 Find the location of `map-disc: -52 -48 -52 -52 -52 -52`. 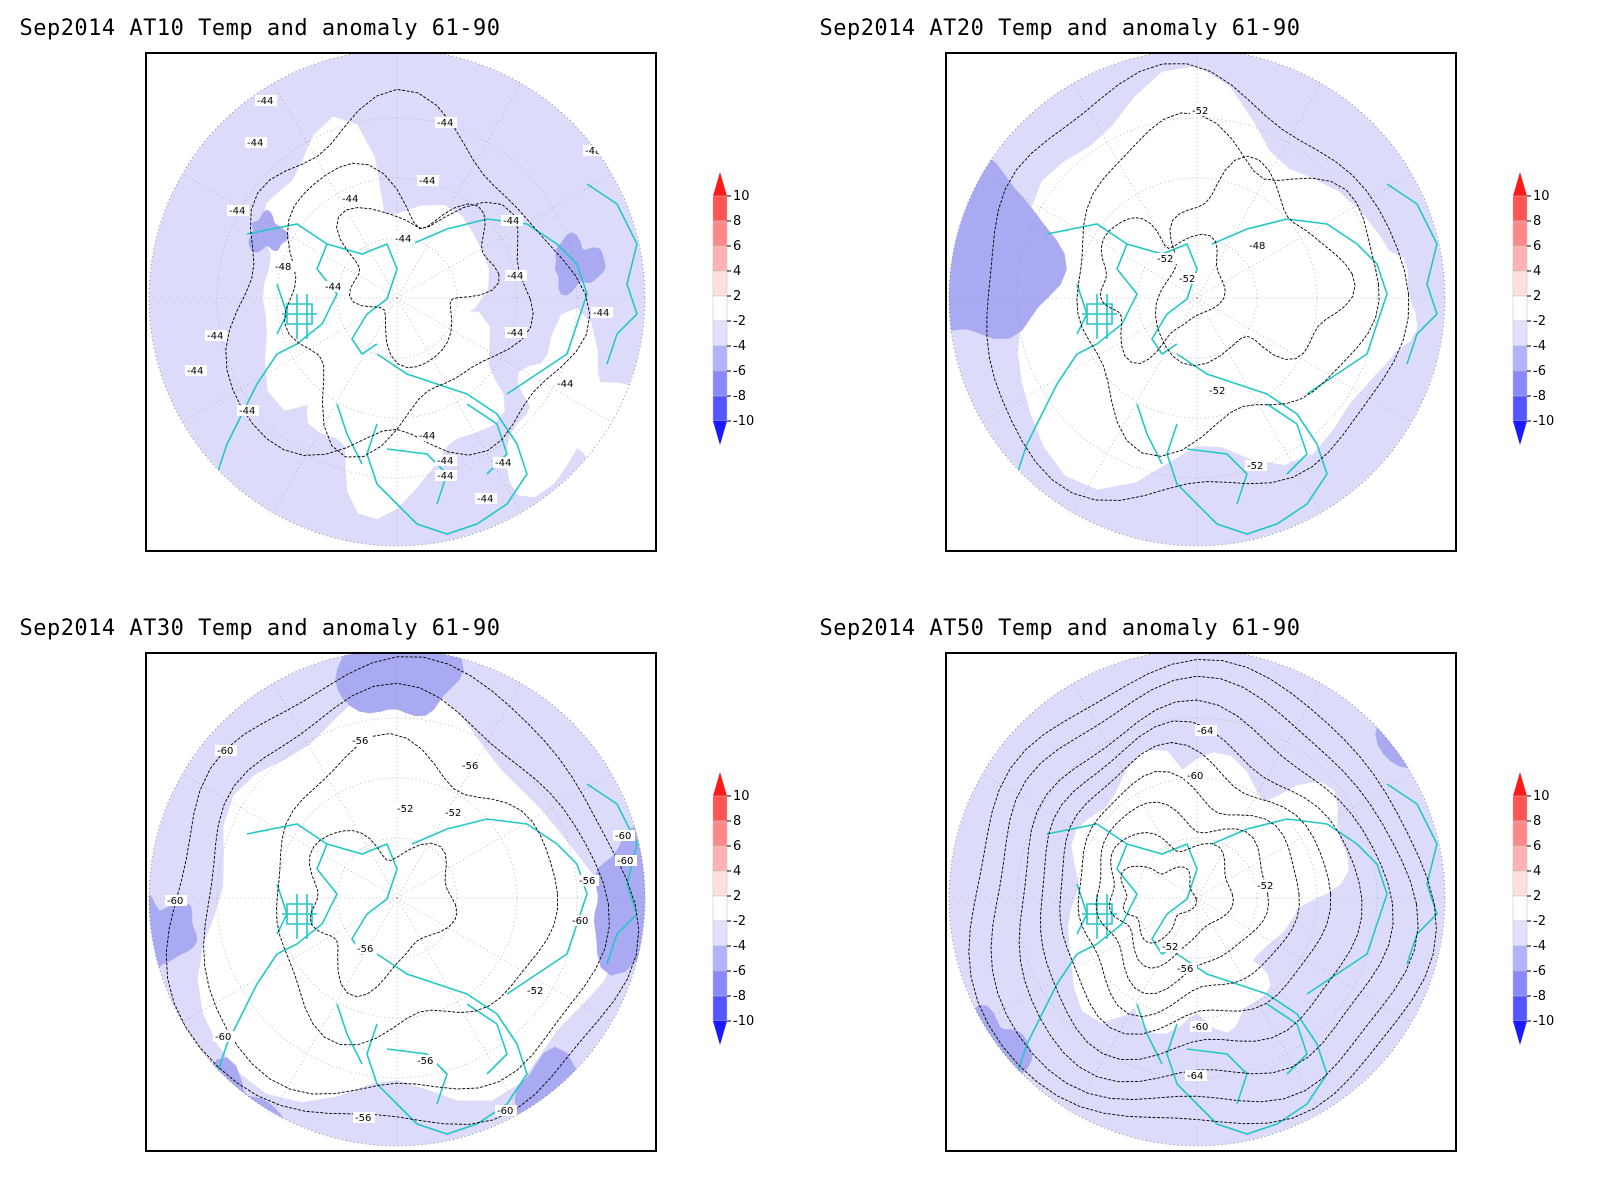

map-disc: -52 -48 -52 -52 -52 -52 is located at coordinates (1197, 300).